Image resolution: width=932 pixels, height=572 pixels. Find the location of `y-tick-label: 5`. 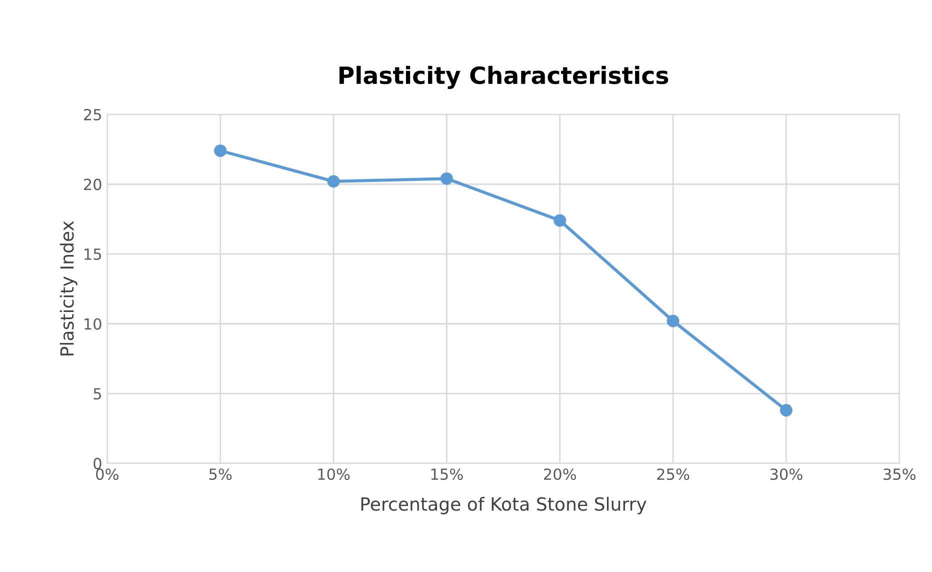

y-tick-label: 5 is located at coordinates (97, 394).